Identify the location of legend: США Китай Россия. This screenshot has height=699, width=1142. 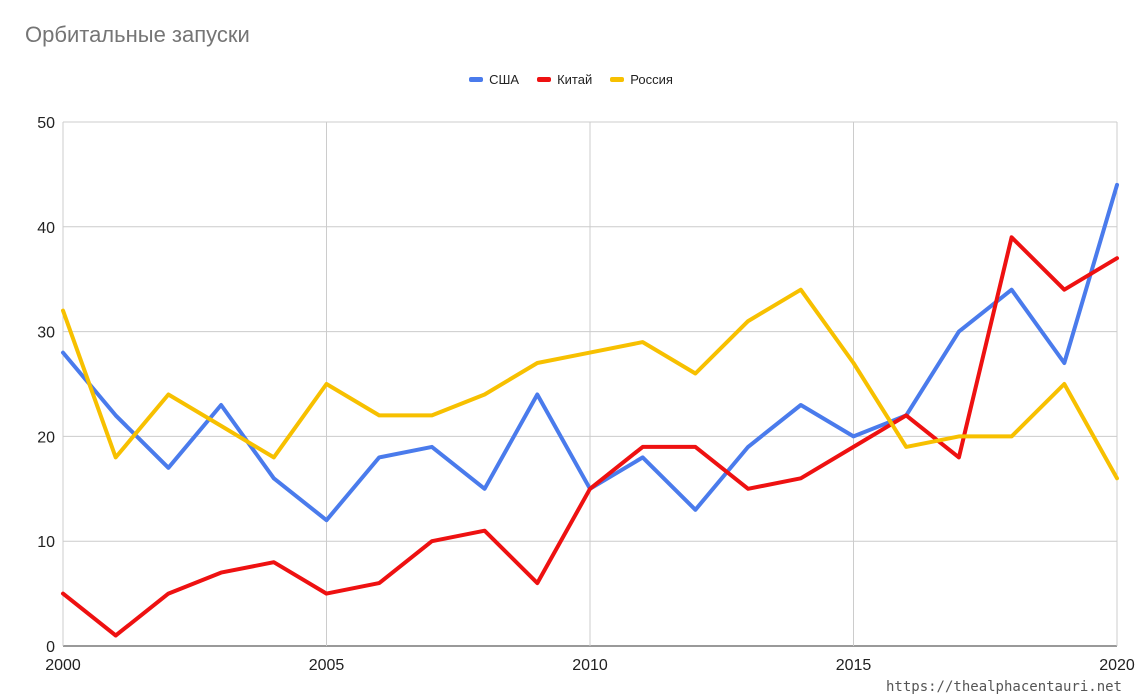
(571, 79).